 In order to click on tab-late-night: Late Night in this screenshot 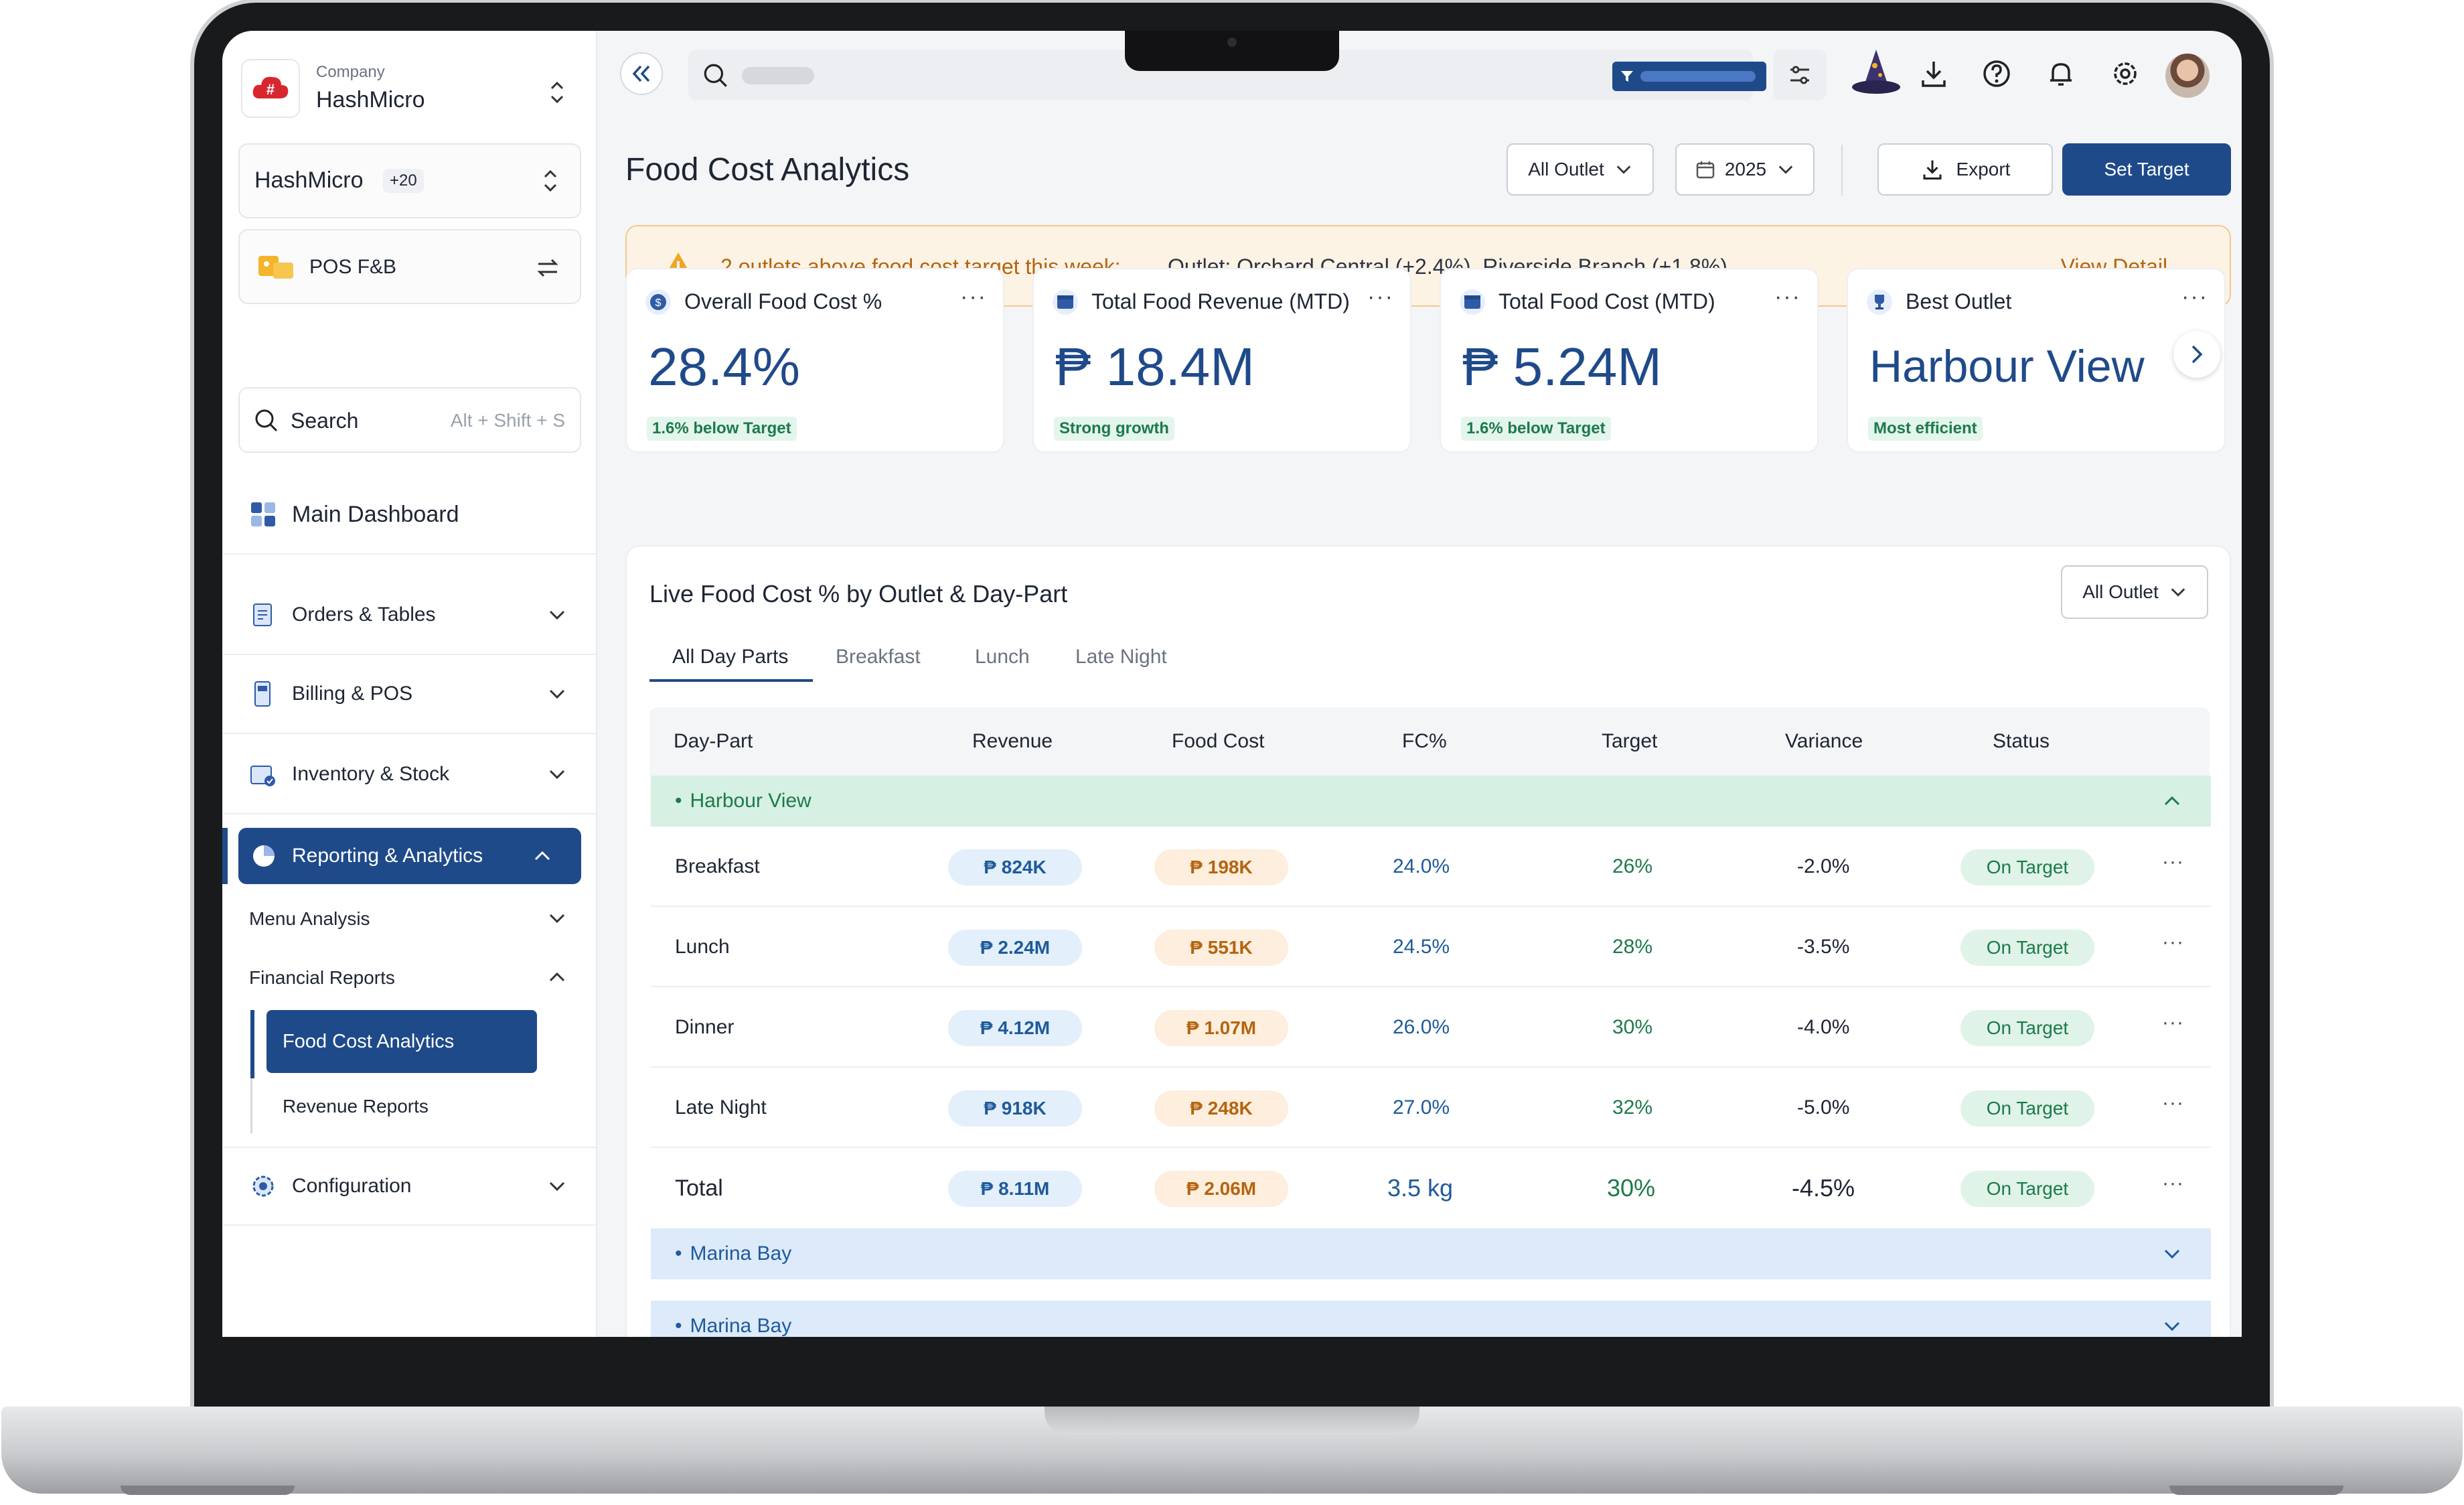, I will do `click(1121, 657)`.